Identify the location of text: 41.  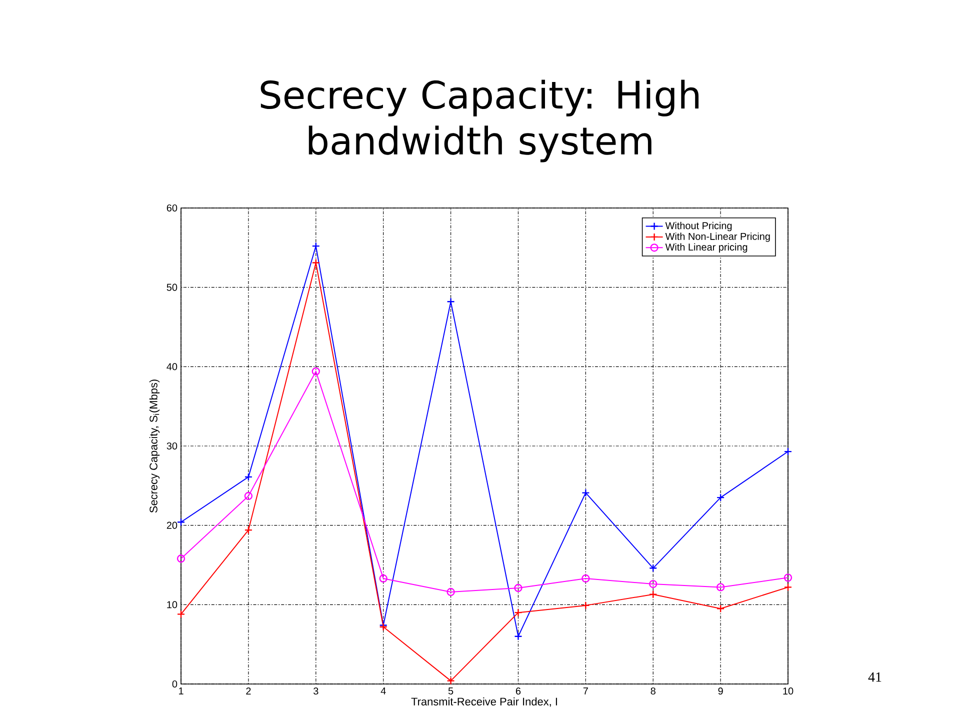
(875, 677).